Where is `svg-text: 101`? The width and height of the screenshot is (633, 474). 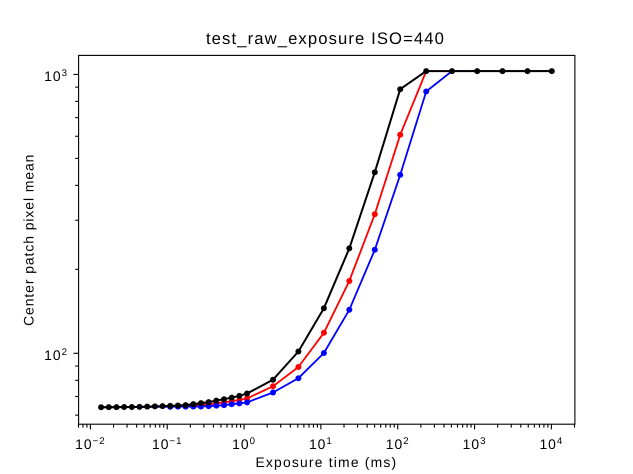 svg-text: 101 is located at coordinates (321, 444).